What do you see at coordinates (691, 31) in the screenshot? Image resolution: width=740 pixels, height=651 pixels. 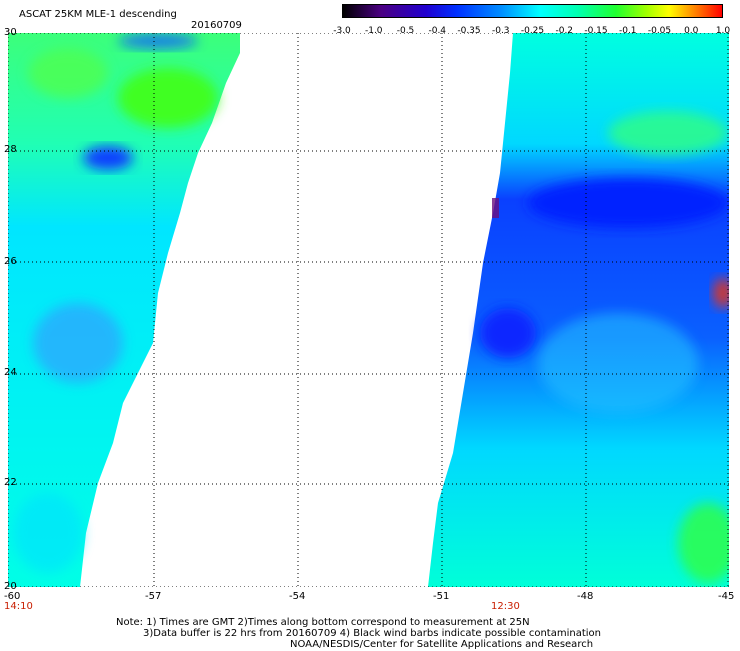 I see `colorbar-tick-label: 0.0` at bounding box center [691, 31].